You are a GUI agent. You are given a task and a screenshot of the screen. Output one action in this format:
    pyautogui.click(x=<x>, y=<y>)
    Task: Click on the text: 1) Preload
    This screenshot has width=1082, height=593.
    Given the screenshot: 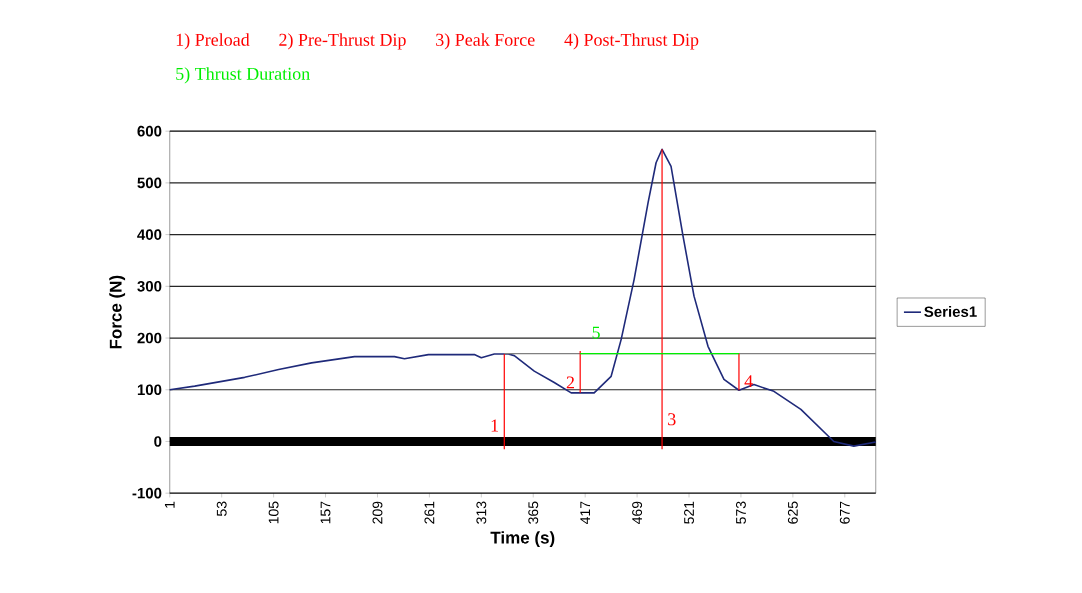 What is the action you would take?
    pyautogui.click(x=213, y=41)
    